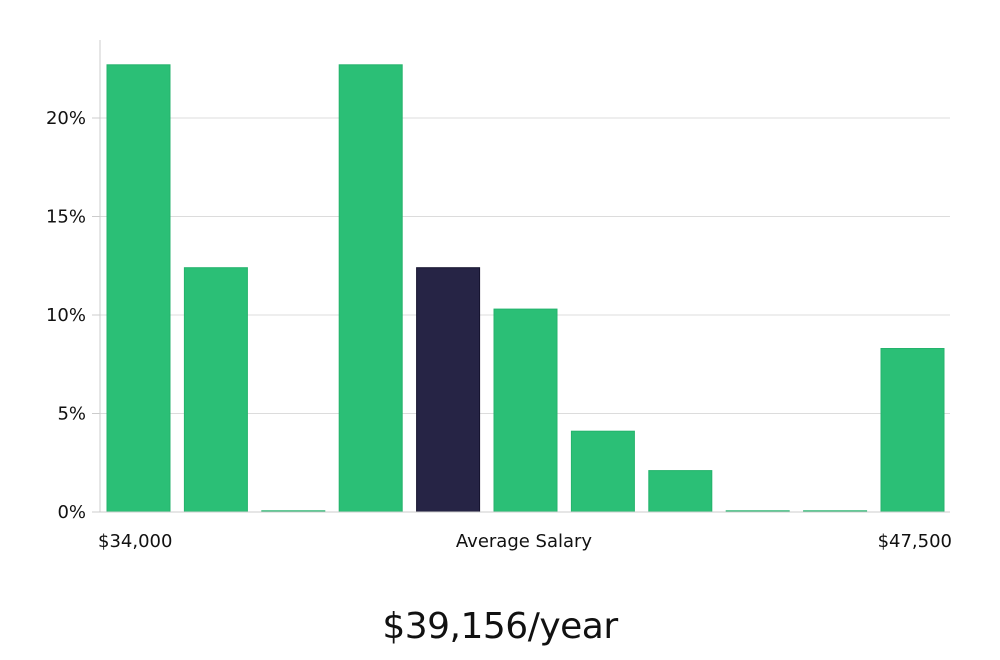 This screenshot has width=1000, height=660. I want to click on y-tick-label: 0%, so click(71, 512).